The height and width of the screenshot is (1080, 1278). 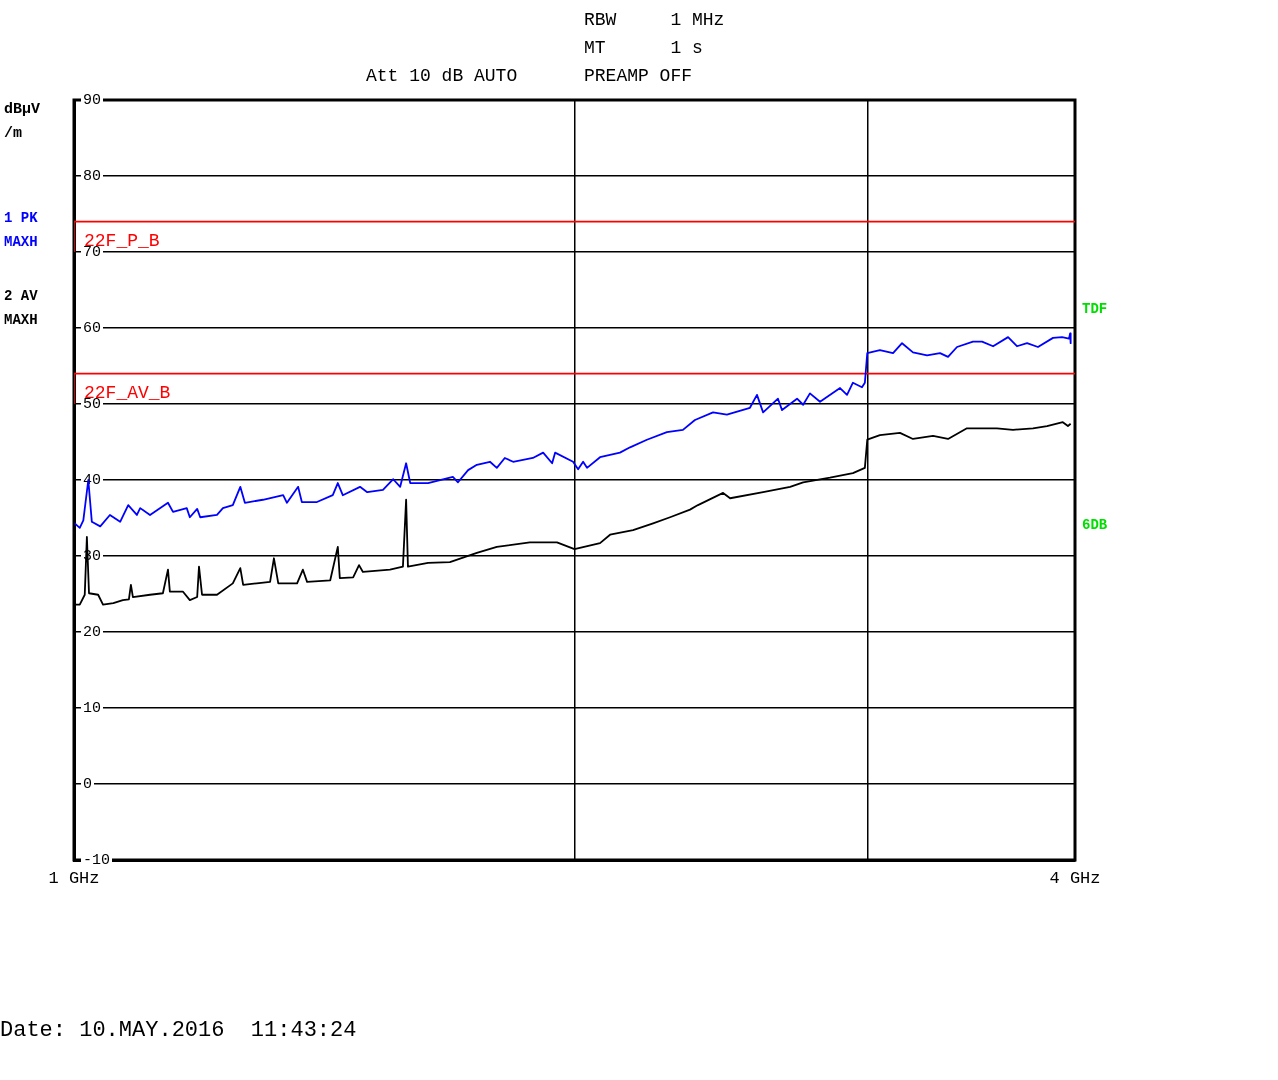 I want to click on y-axis-title: dBµV/m, so click(x=22, y=122).